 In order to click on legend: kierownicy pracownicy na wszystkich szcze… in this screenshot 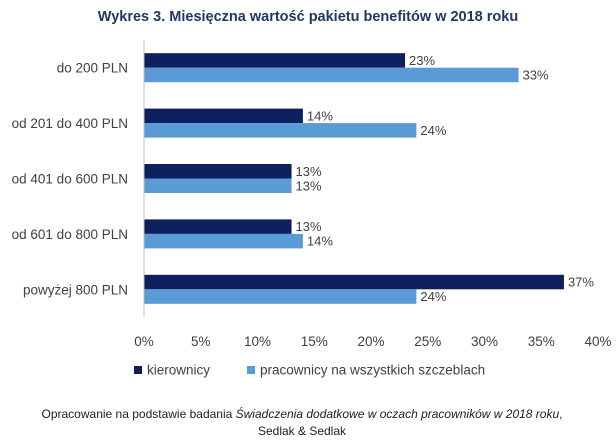, I will do `click(309, 370)`.